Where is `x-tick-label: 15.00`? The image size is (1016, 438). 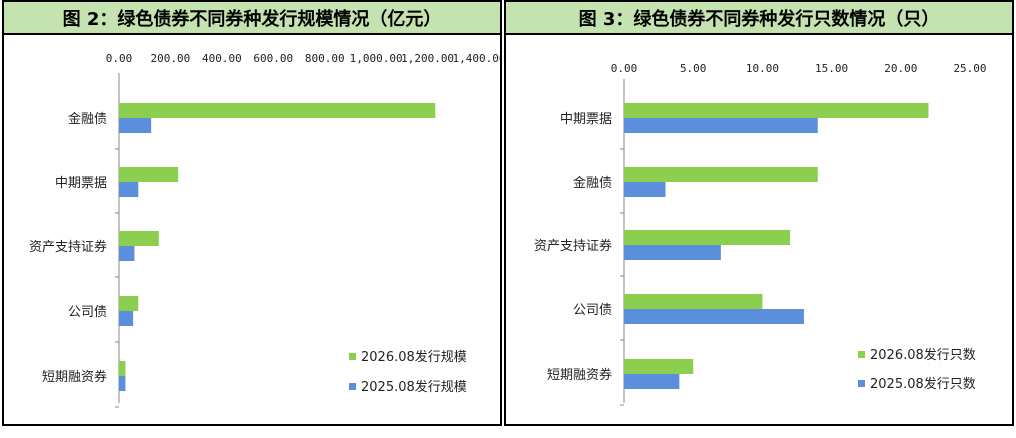
x-tick-label: 15.00 is located at coordinates (831, 68).